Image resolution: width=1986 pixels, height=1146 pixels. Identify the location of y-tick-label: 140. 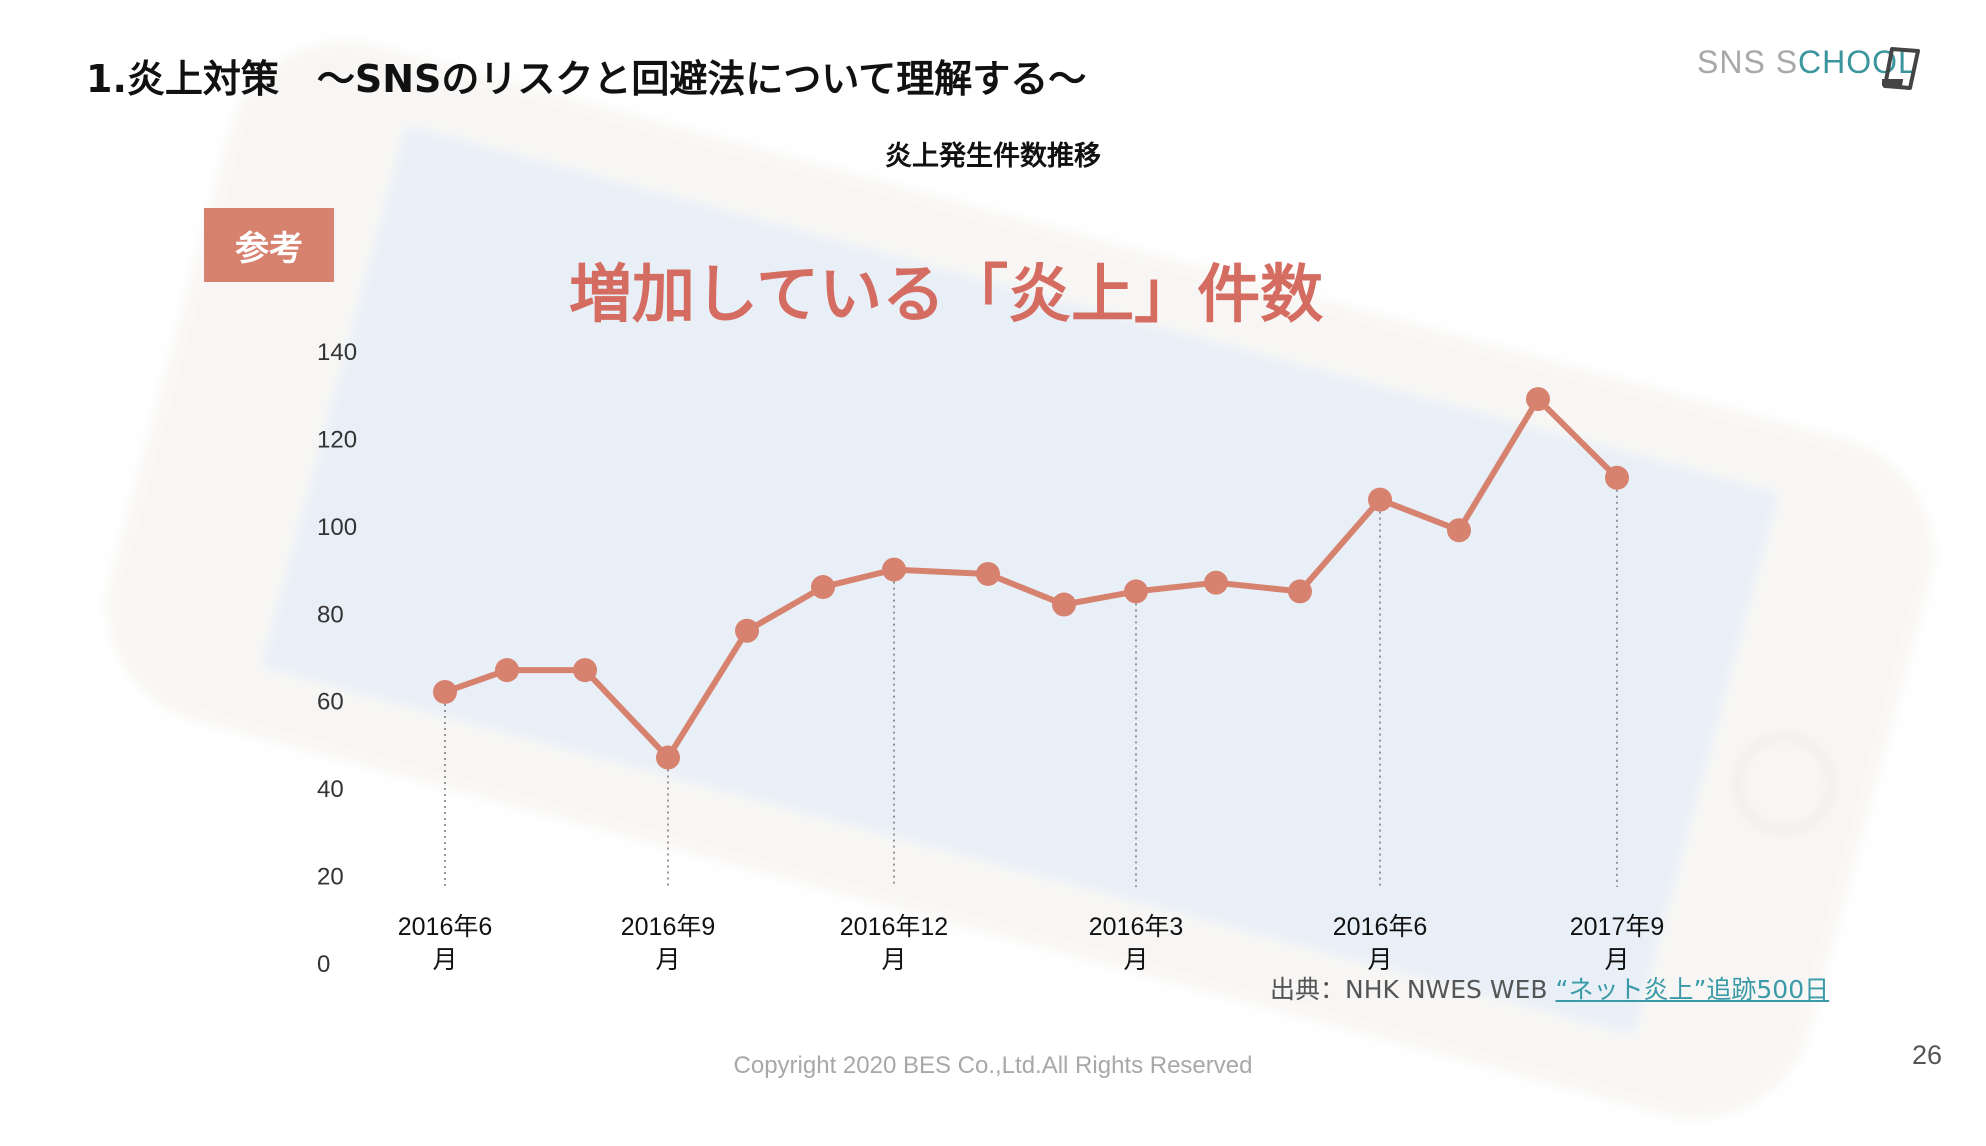
(337, 352).